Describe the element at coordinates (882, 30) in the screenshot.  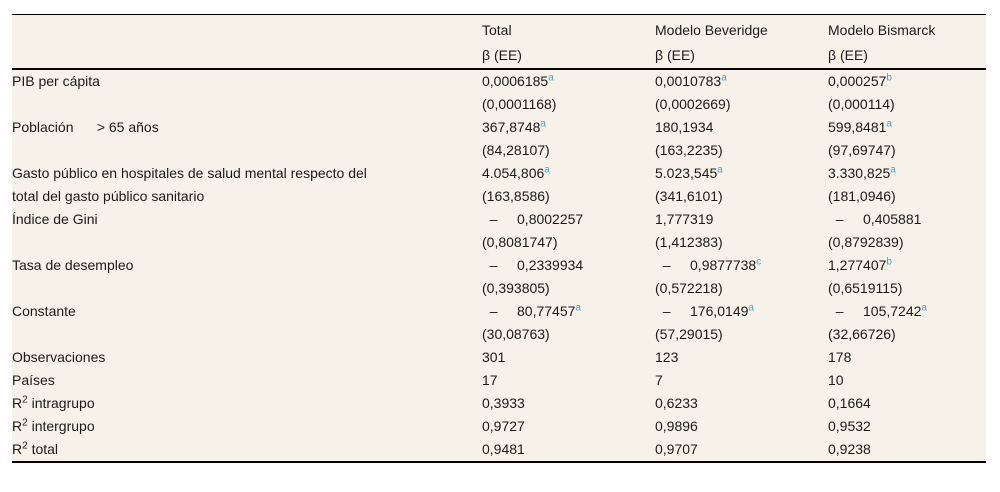
I see `column-title: Modelo Bismarck` at that location.